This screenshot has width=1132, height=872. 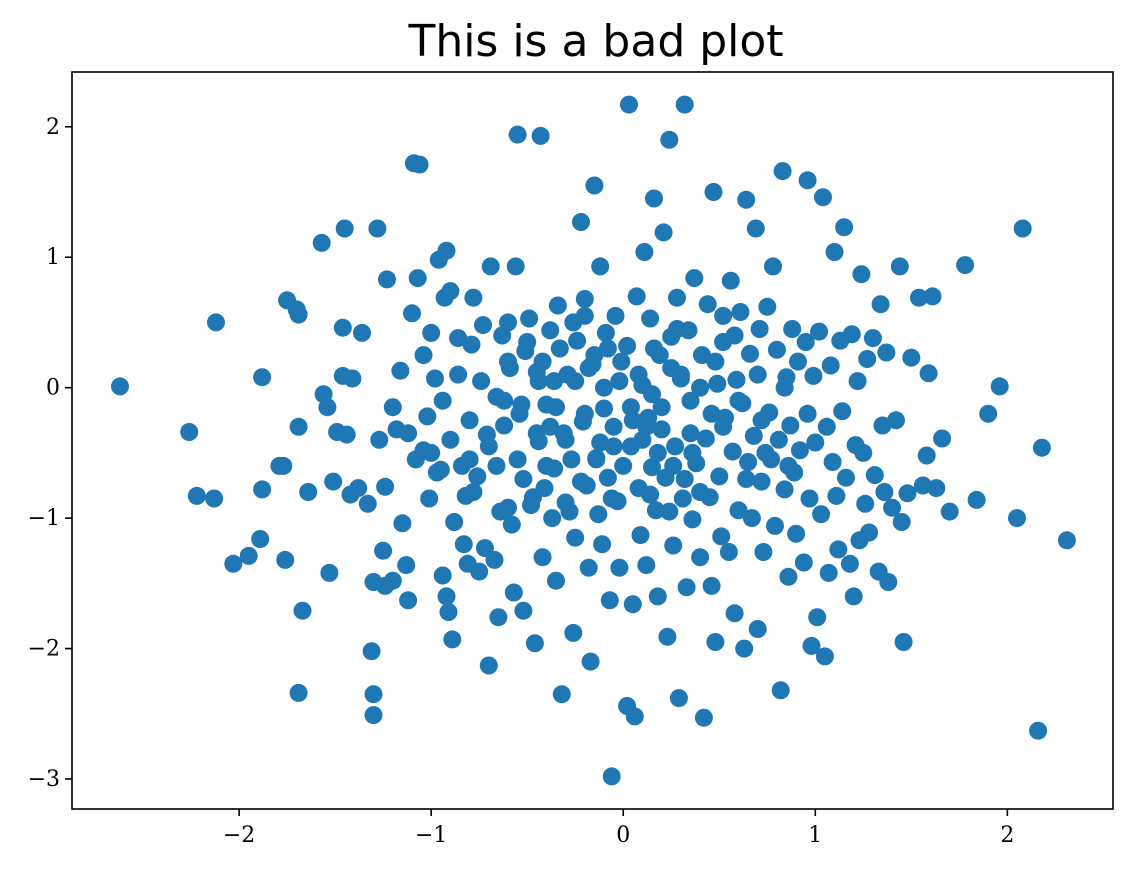 What do you see at coordinates (431, 835) in the screenshot?
I see `x-tick-label-1: −1` at bounding box center [431, 835].